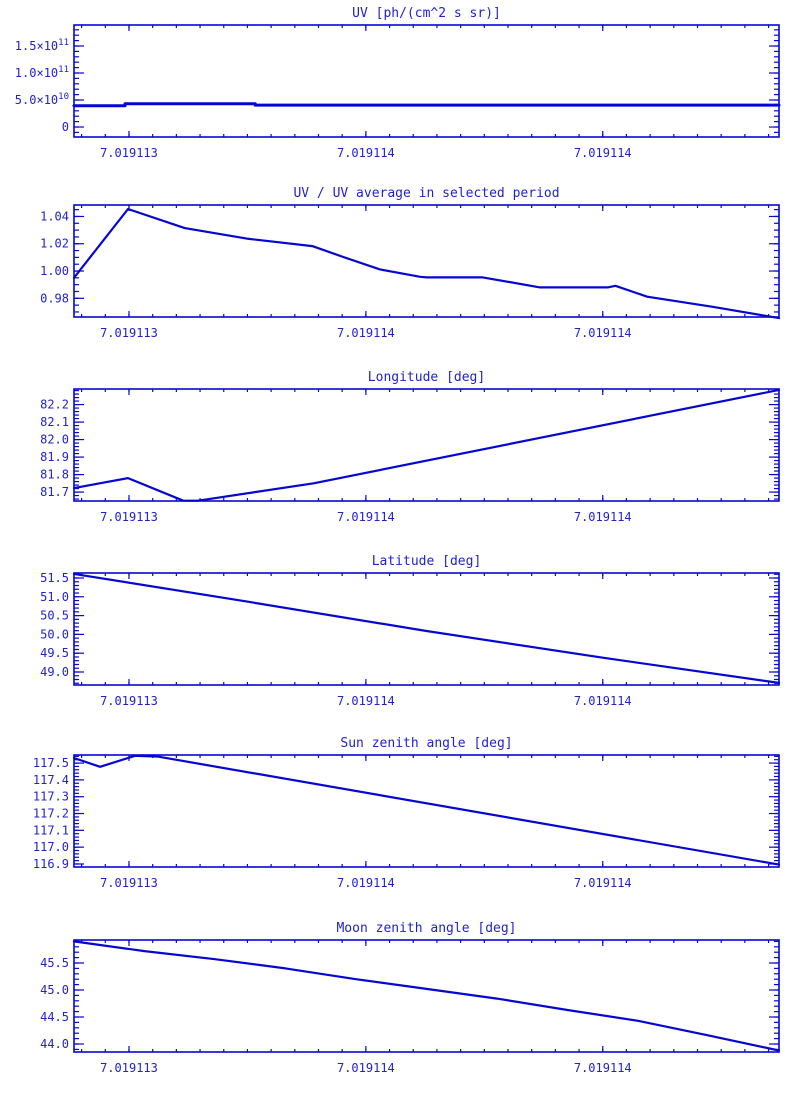 This screenshot has height=1100, width=800. What do you see at coordinates (54, 271) in the screenshot?
I see `y-tick-label: 1.00` at bounding box center [54, 271].